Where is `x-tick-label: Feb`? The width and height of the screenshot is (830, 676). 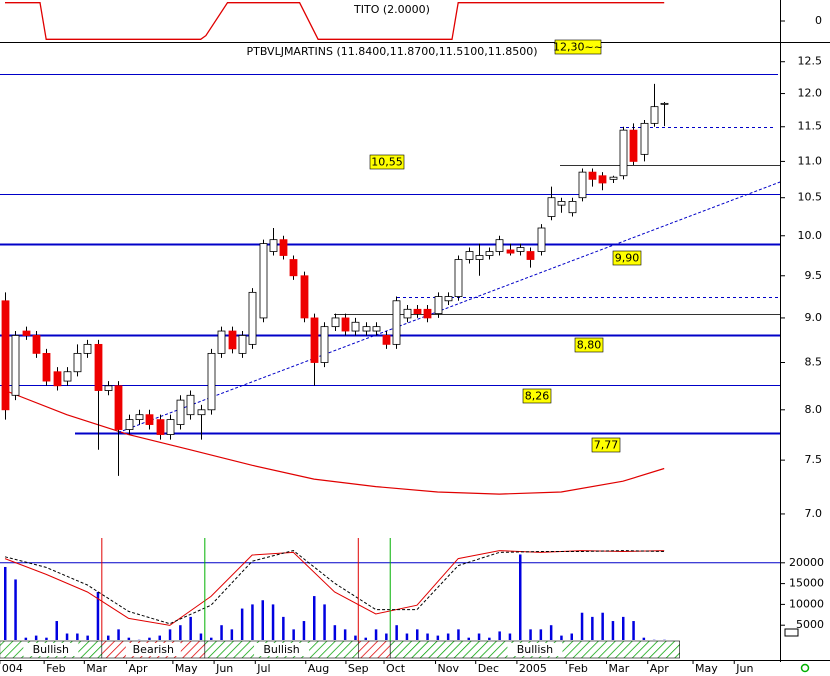 x-tick-label: Feb is located at coordinates (55, 668).